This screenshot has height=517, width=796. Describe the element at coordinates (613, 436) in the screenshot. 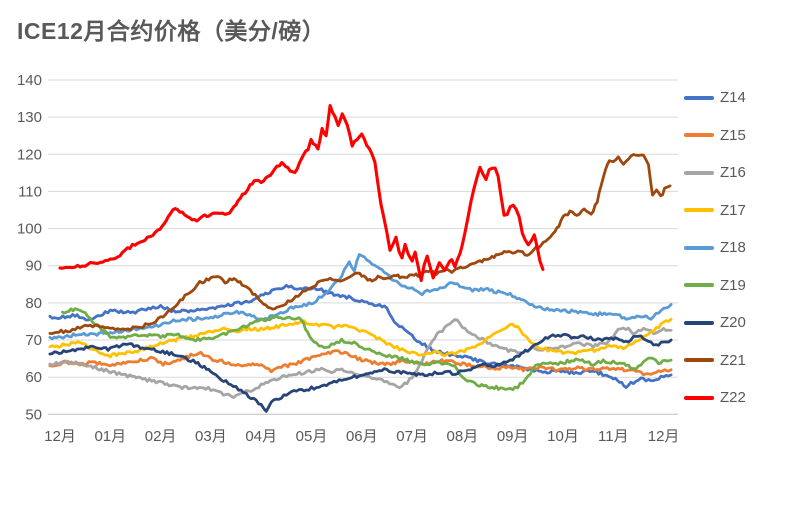

I see `x-tick-label: 11月` at that location.